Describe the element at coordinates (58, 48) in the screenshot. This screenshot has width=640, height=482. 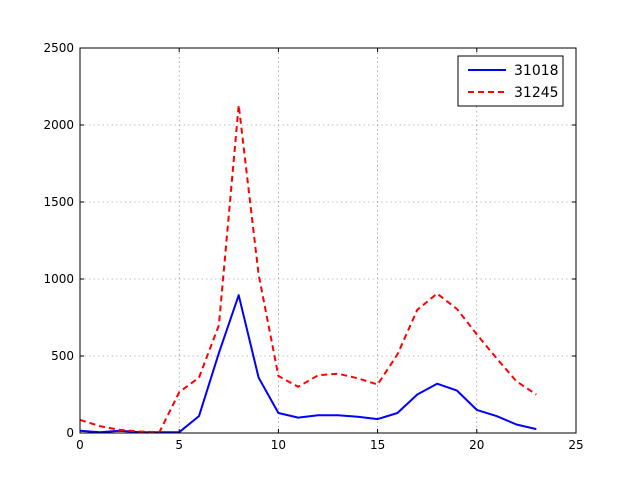
I see `y-tick-label: 2500` at that location.